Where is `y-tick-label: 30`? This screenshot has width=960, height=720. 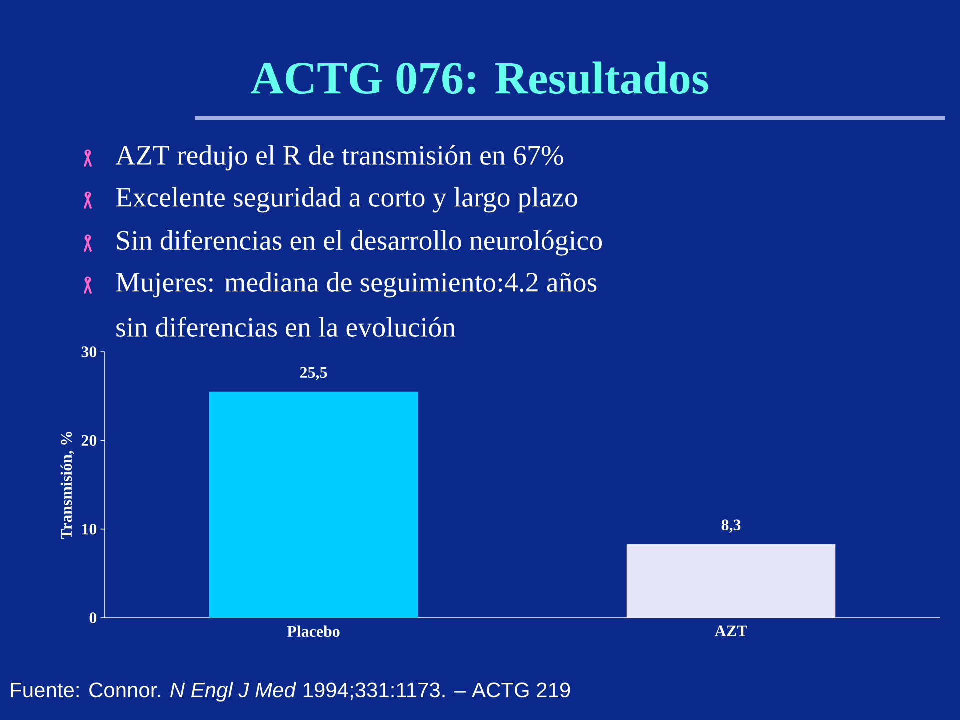
y-tick-label: 30 is located at coordinates (89, 352).